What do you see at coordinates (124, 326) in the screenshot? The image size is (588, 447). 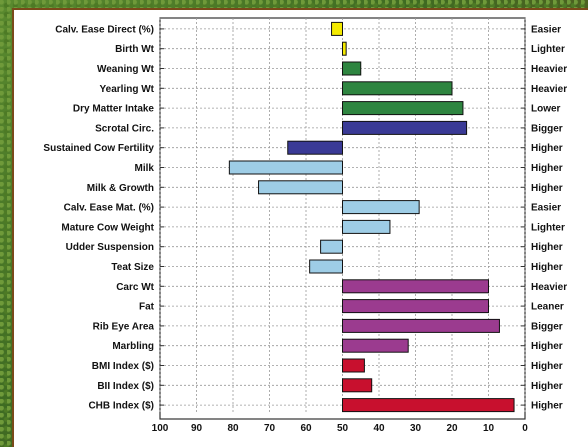 I see `trait-label: Rib Eye Area` at bounding box center [124, 326].